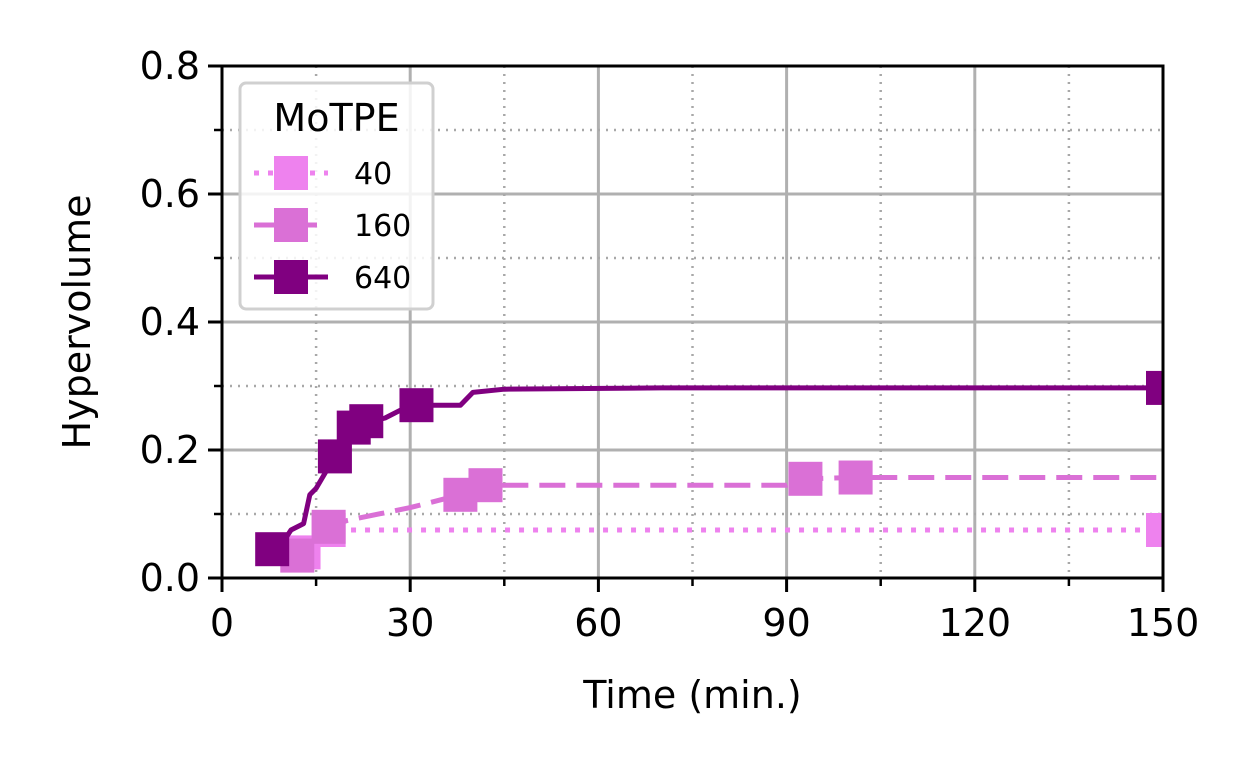 Image resolution: width=1255 pixels, height=775 pixels. I want to click on x-tick-label: 60, so click(598, 623).